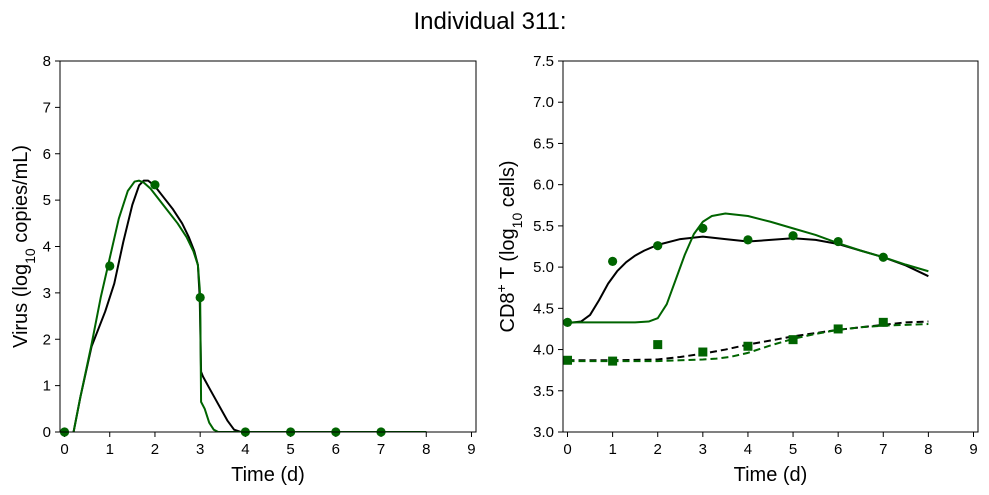 The image size is (989, 495). Describe the element at coordinates (543, 267) in the screenshot. I see `y-tick-label: 5.0` at that location.